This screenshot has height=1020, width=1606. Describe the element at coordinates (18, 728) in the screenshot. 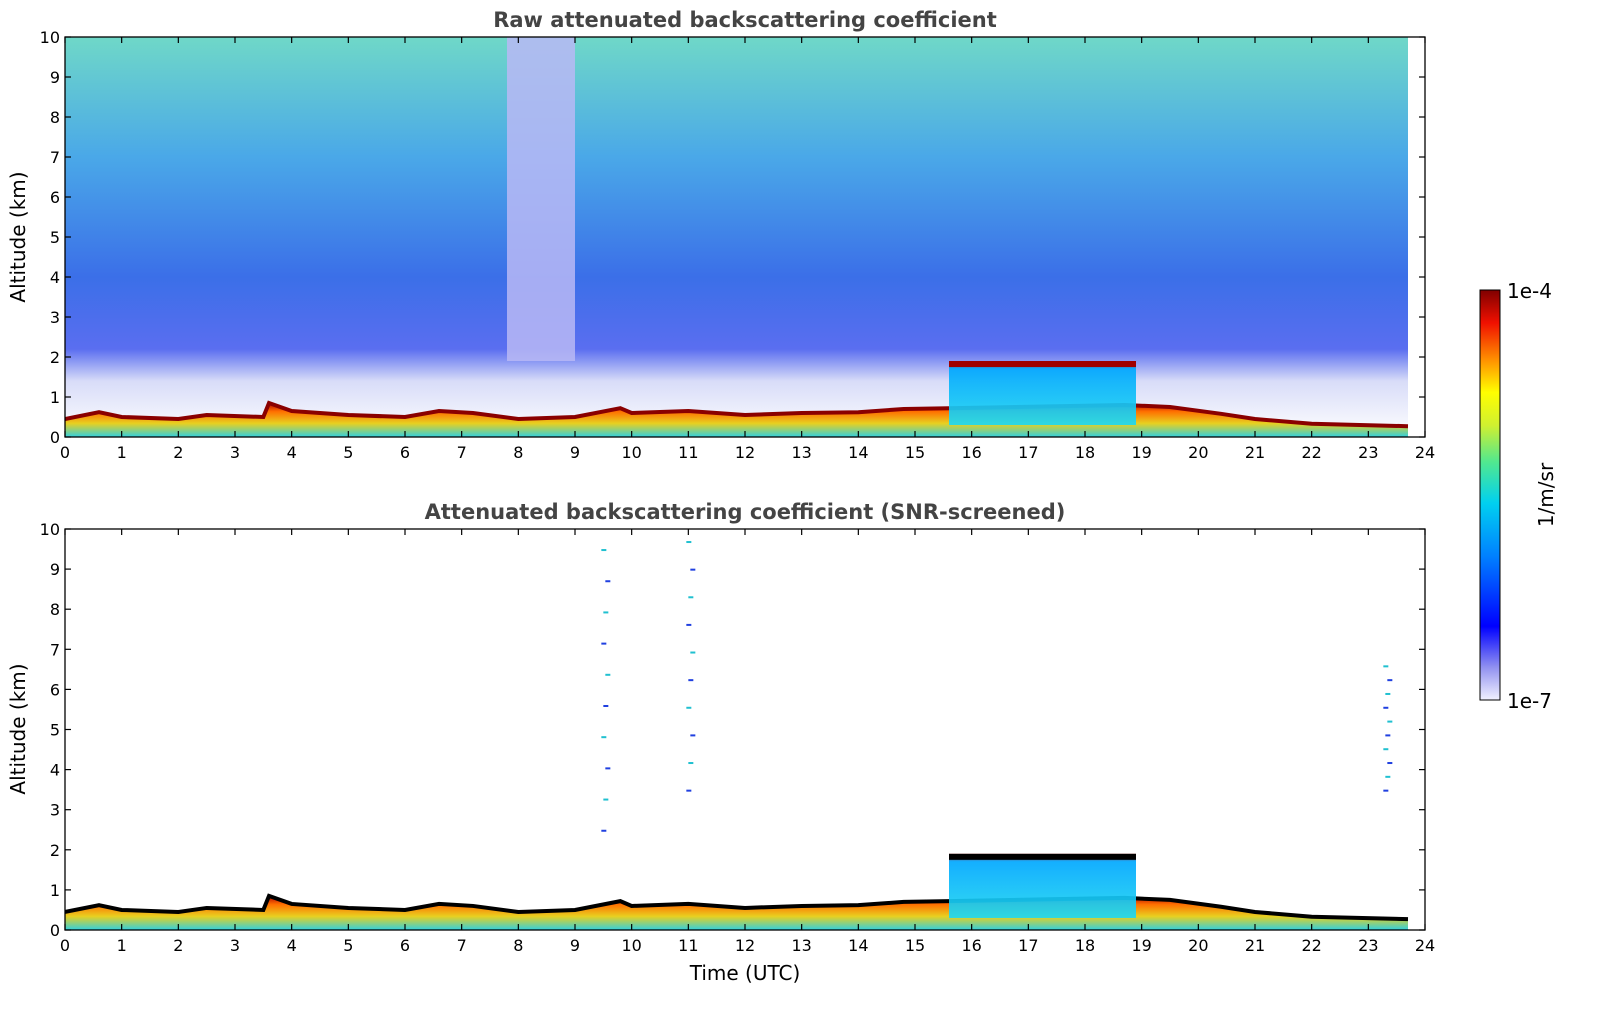

I see `screened-y-label: Altitude (km)` at that location.